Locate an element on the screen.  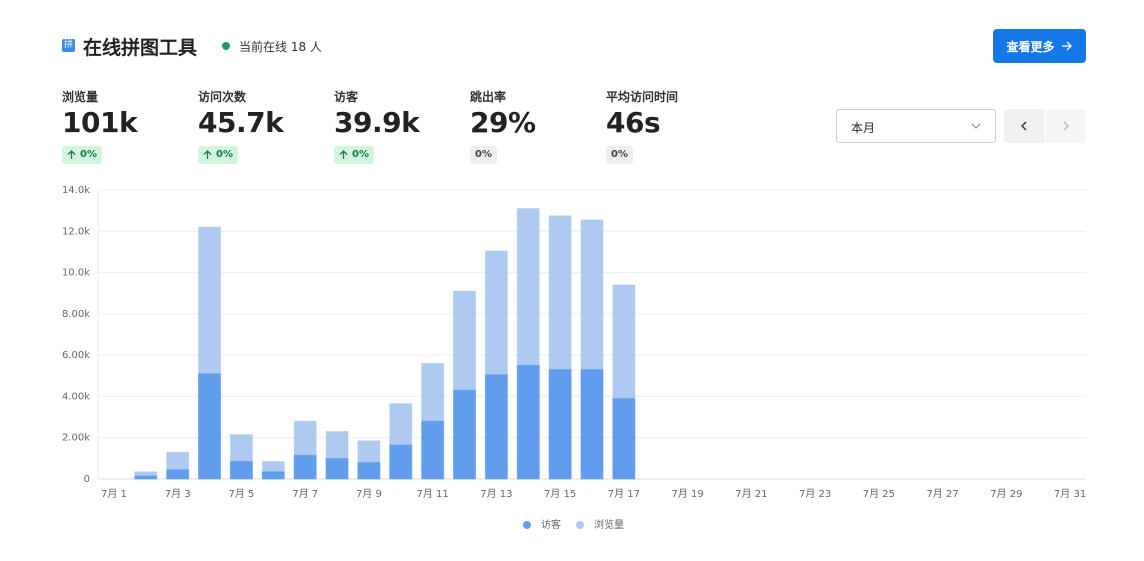
stat-label: 平均访问时间 is located at coordinates (642, 97).